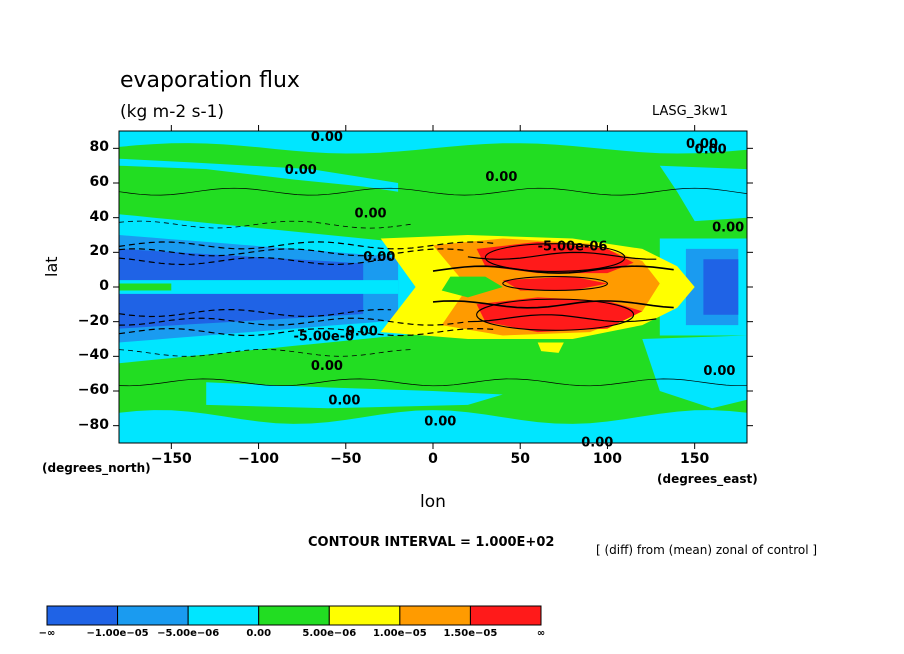 Image resolution: width=904 pixels, height=654 pixels. Describe the element at coordinates (433, 502) in the screenshot. I see `x-axis-label: lon` at that location.